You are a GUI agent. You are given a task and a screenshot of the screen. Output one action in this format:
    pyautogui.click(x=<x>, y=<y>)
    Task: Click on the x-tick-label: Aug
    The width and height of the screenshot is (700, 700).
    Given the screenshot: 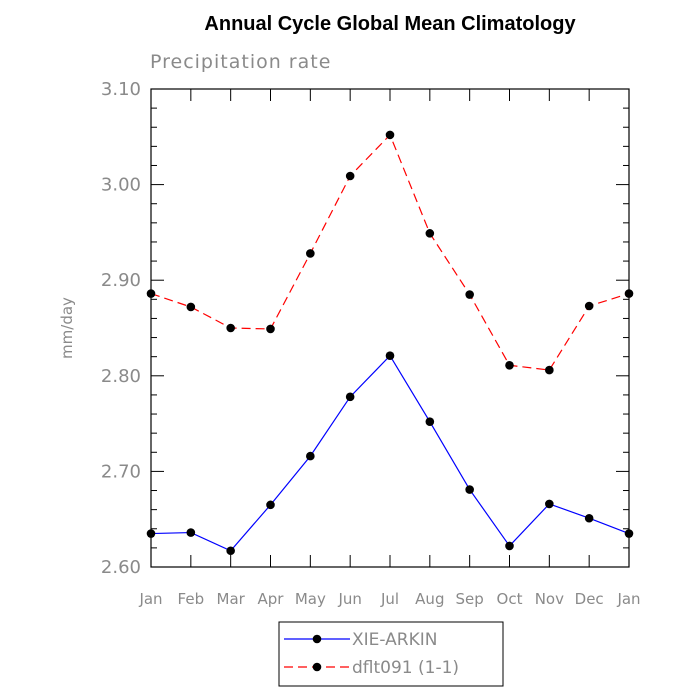 What is the action you would take?
    pyautogui.click(x=429, y=599)
    